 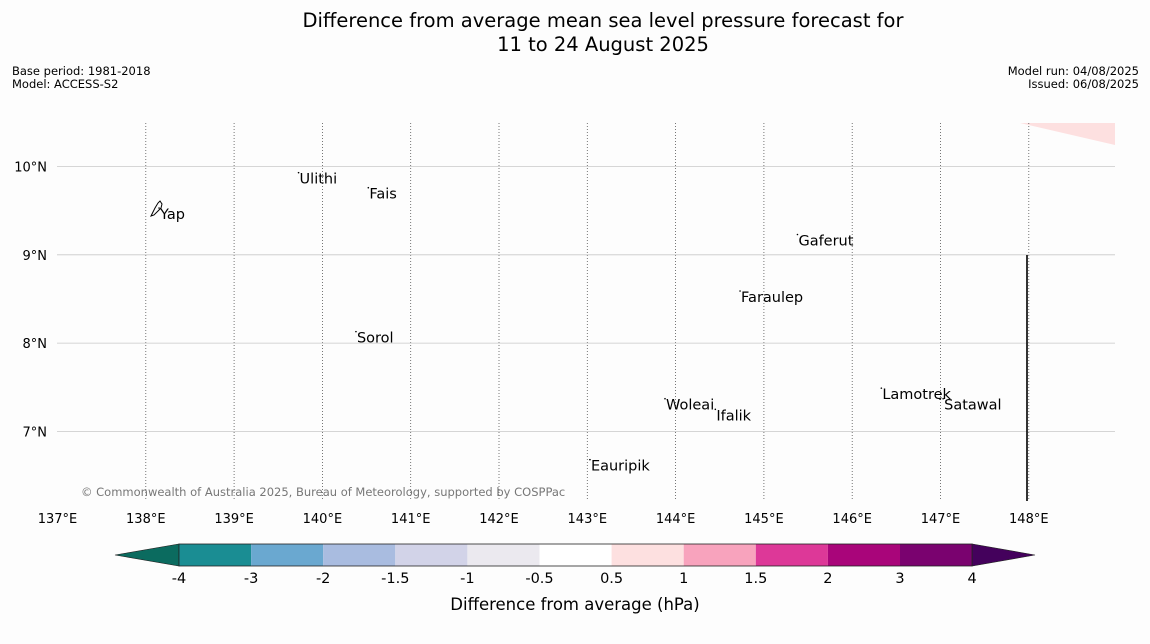 I want to click on yap-island-outline, so click(x=156, y=208).